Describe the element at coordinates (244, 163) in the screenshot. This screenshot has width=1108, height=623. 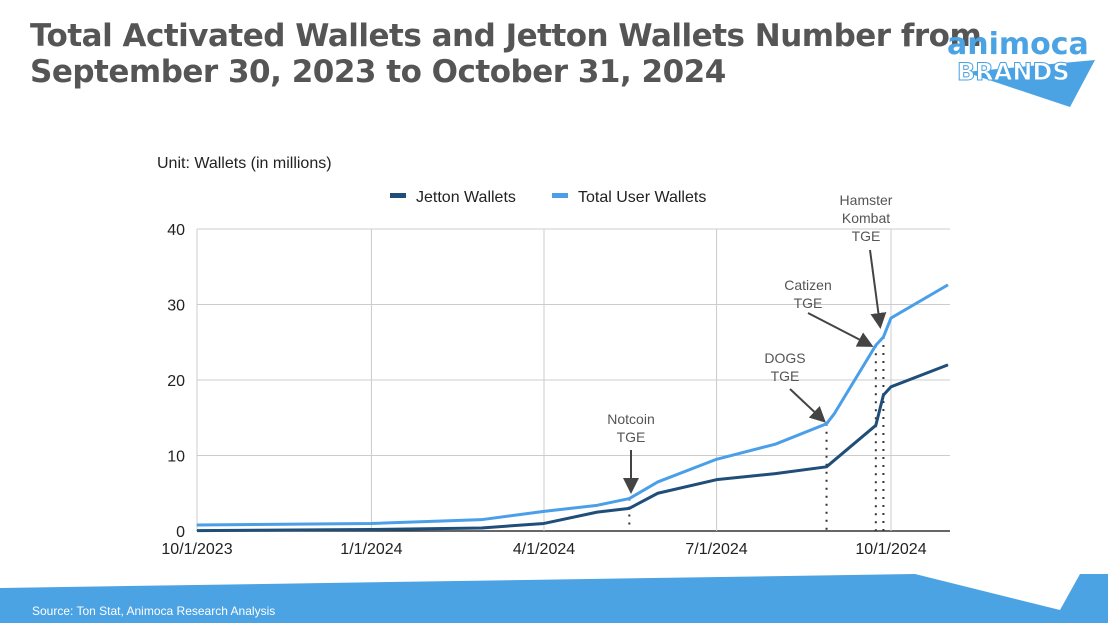
I see `unit-label: Unit: Wallets (in millions)` at that location.